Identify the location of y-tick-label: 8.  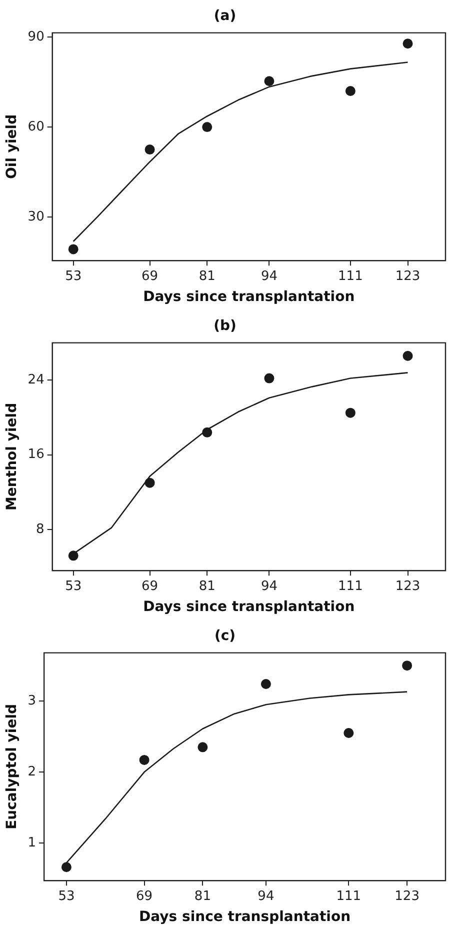
(40, 529).